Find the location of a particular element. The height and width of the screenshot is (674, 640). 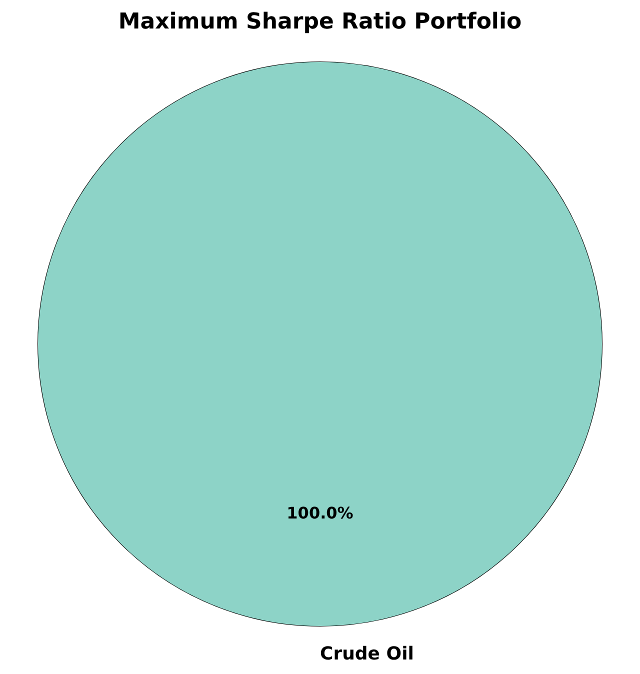

data-label: 100.0% is located at coordinates (320, 513).